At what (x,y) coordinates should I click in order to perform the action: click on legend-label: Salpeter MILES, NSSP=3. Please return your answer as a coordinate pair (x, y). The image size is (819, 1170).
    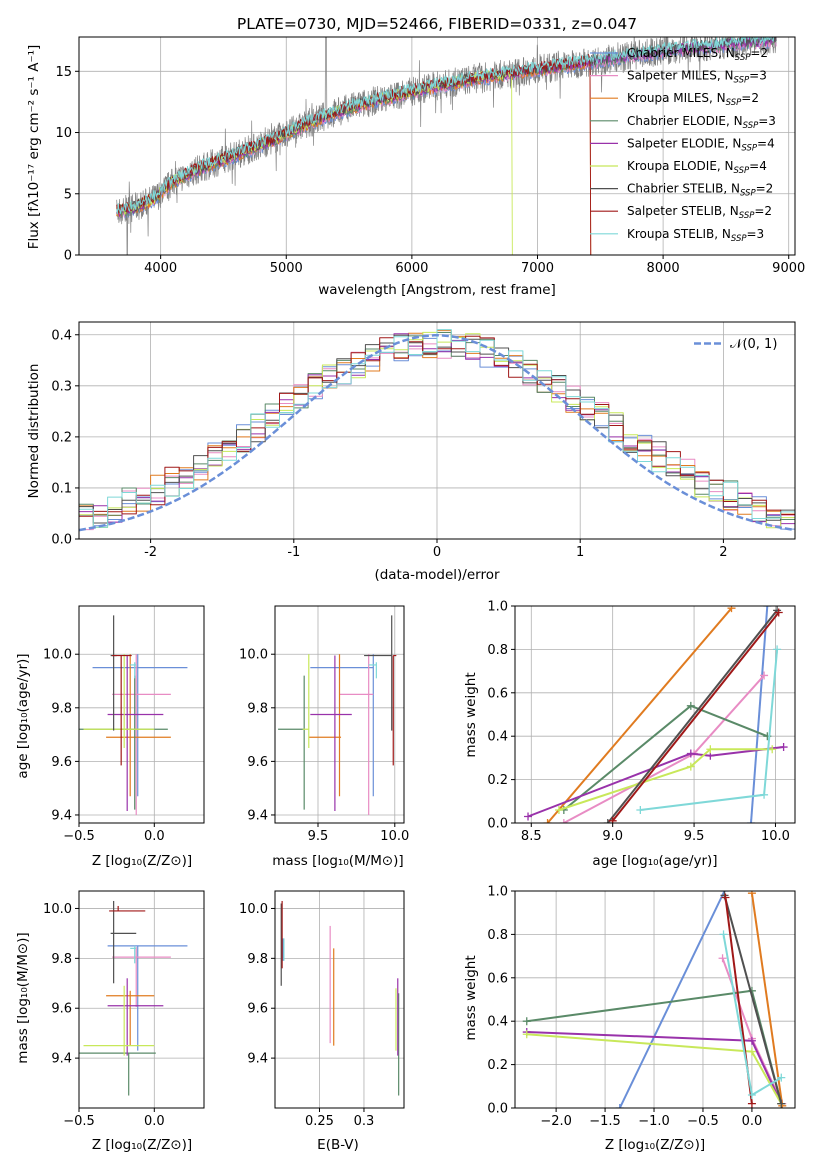
    Looking at the image, I should click on (697, 77).